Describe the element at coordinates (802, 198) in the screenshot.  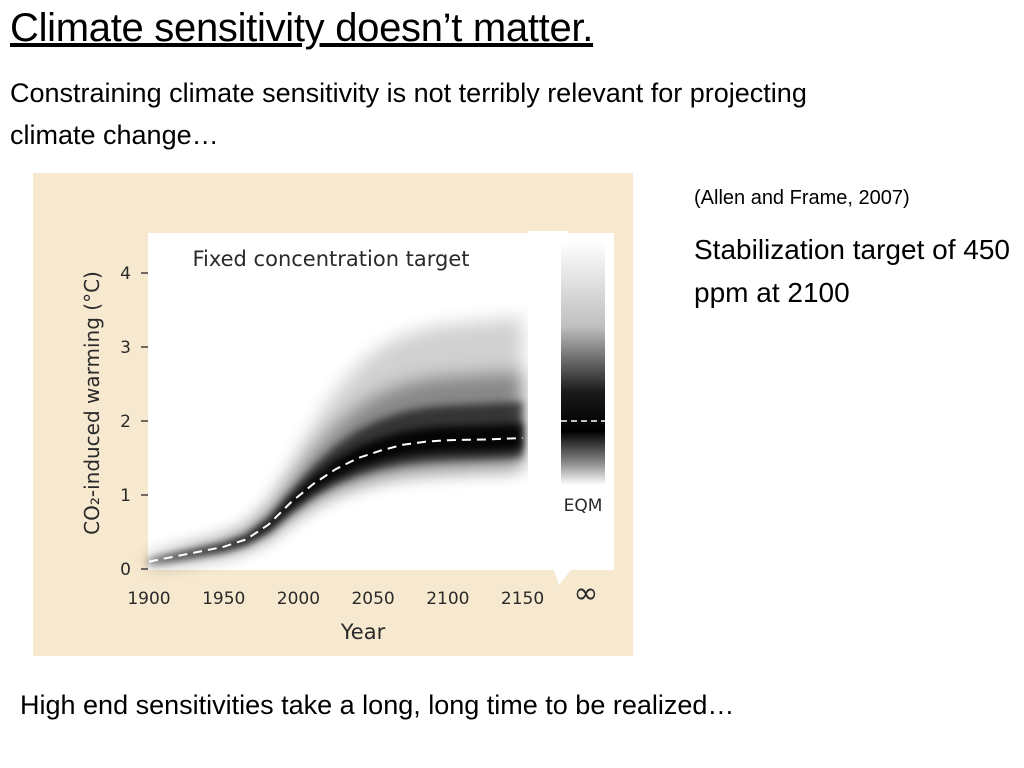
I see `citation: (Allen and Frame, 2007)` at that location.